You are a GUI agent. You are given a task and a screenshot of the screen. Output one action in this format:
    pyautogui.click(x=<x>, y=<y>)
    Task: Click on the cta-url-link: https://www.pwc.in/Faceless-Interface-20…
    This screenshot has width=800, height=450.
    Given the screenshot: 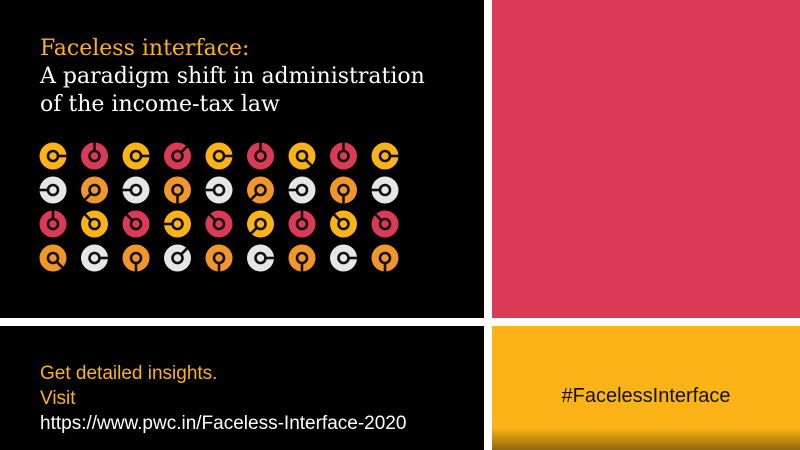 What is the action you would take?
    pyautogui.click(x=223, y=423)
    